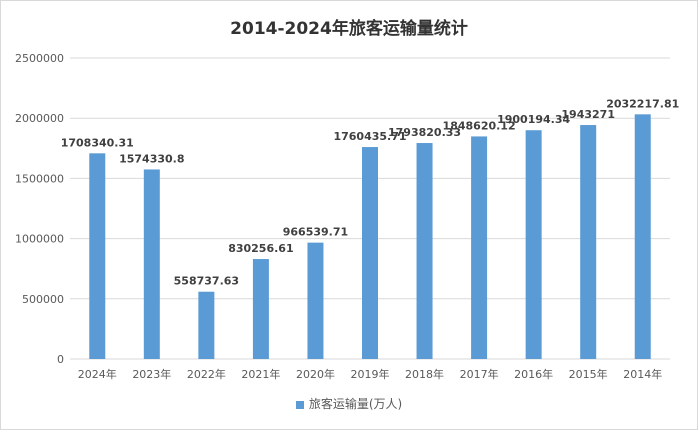  I want to click on y-axis: 0 500000 1000000 1500000 2000000 2500000, so click(39, 209).